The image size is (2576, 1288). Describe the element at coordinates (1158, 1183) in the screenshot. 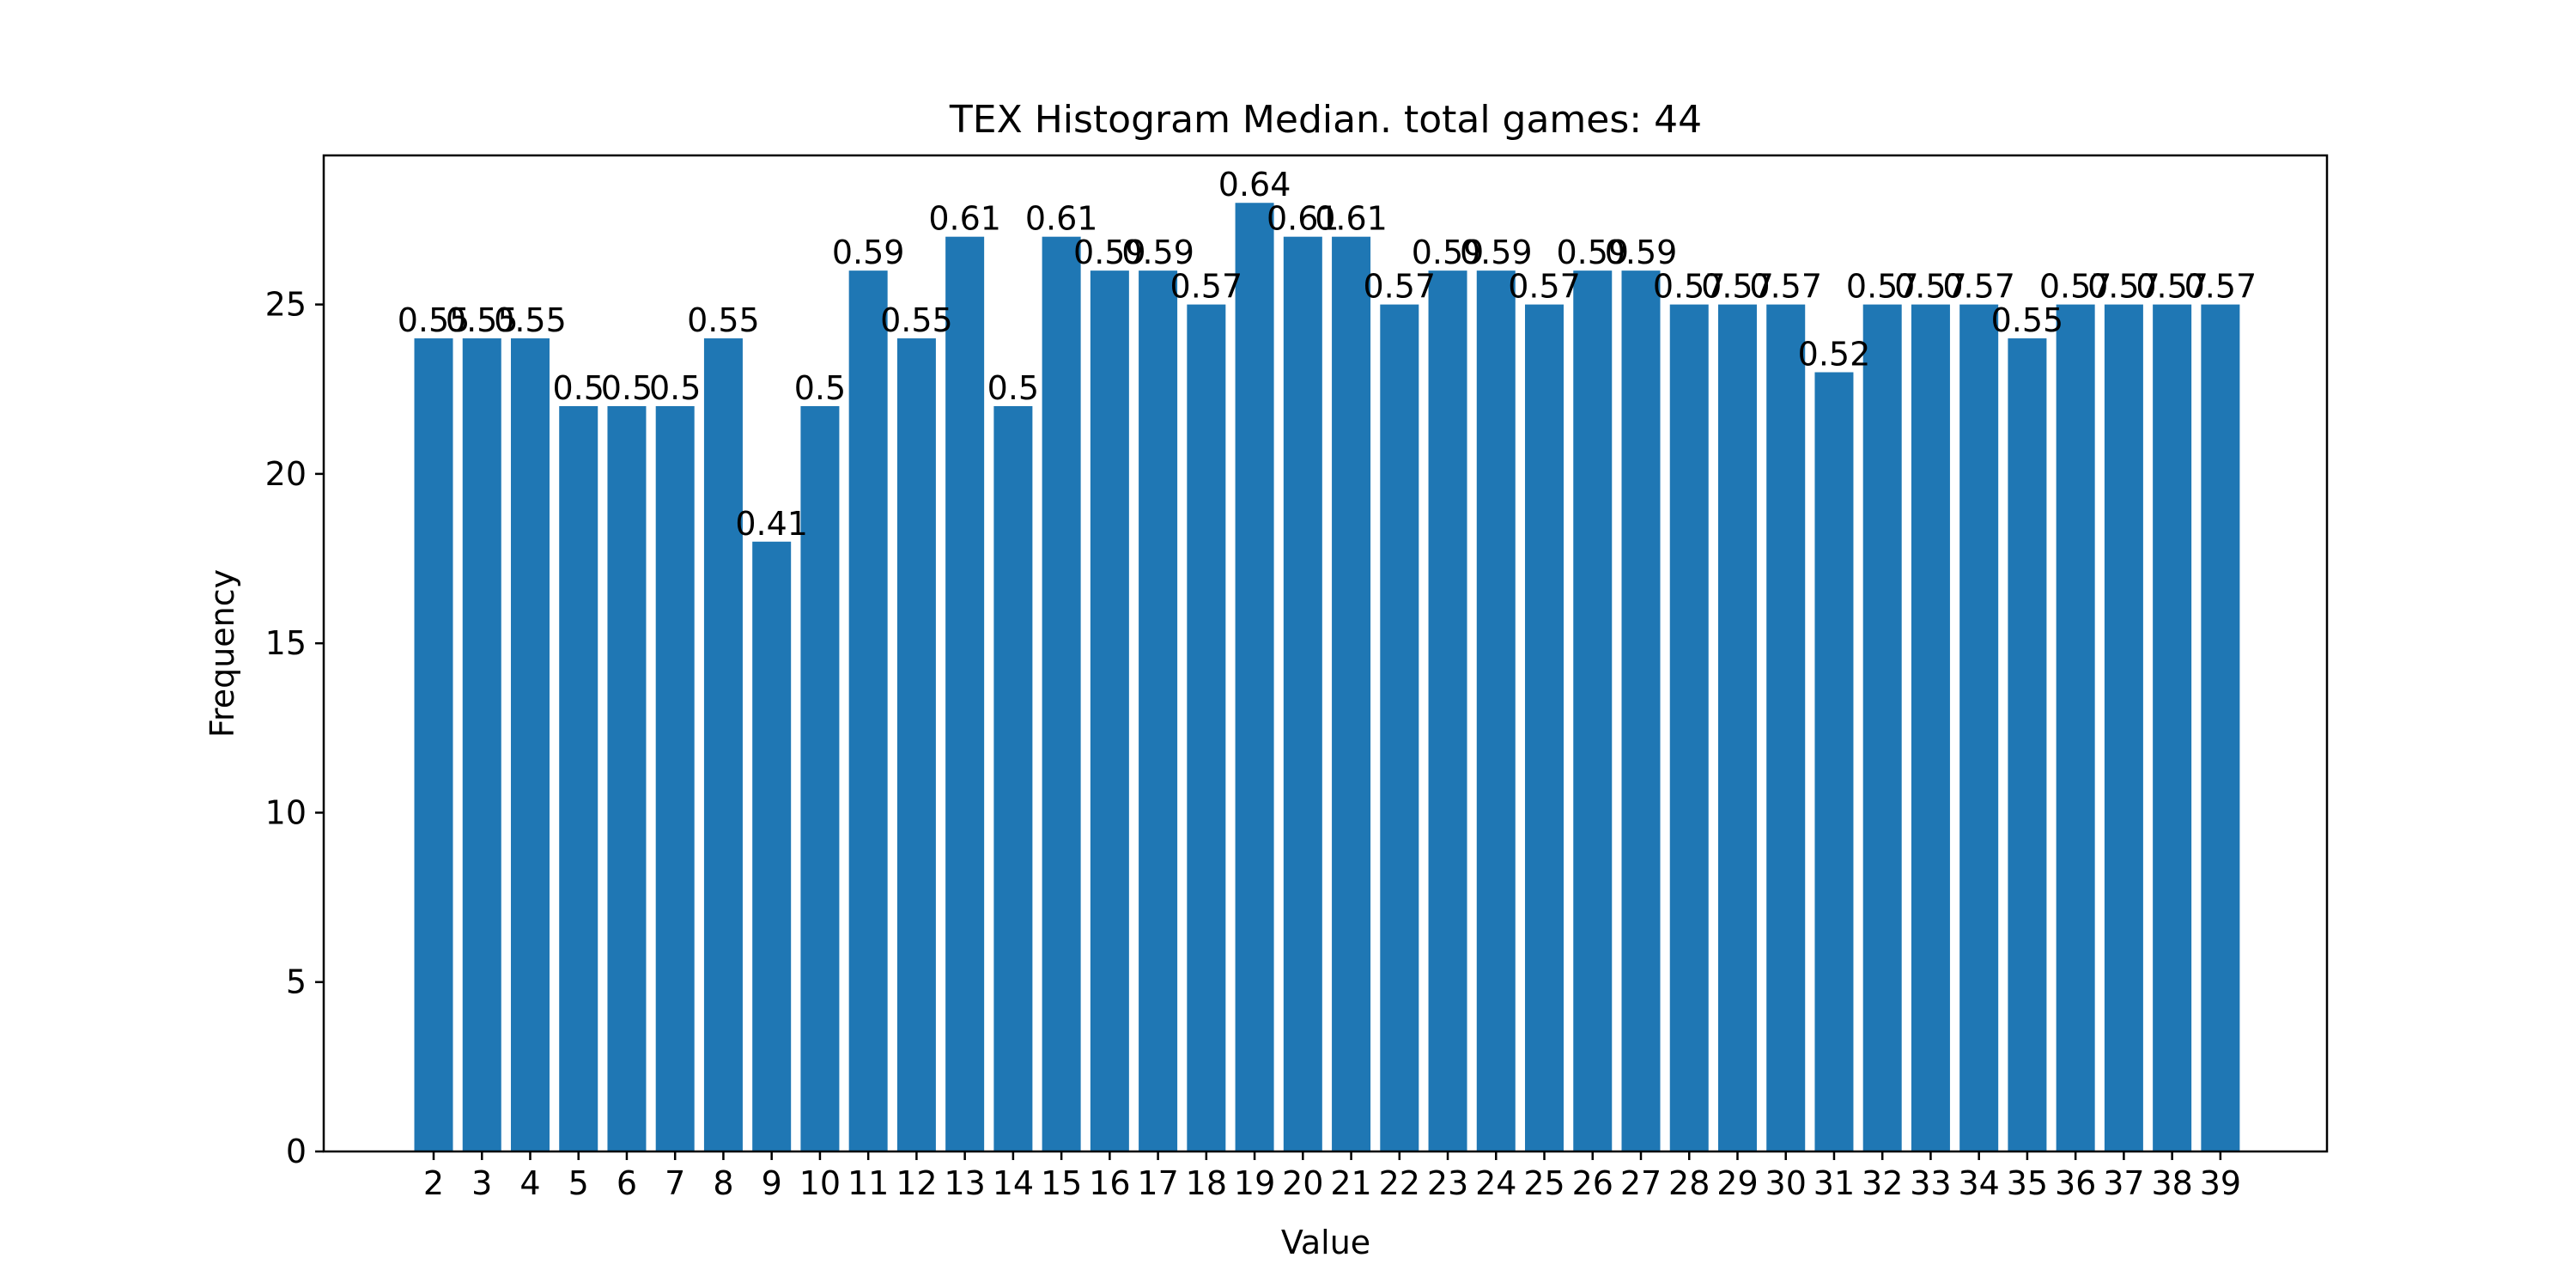

I see `x-tick-label-17: 17` at that location.